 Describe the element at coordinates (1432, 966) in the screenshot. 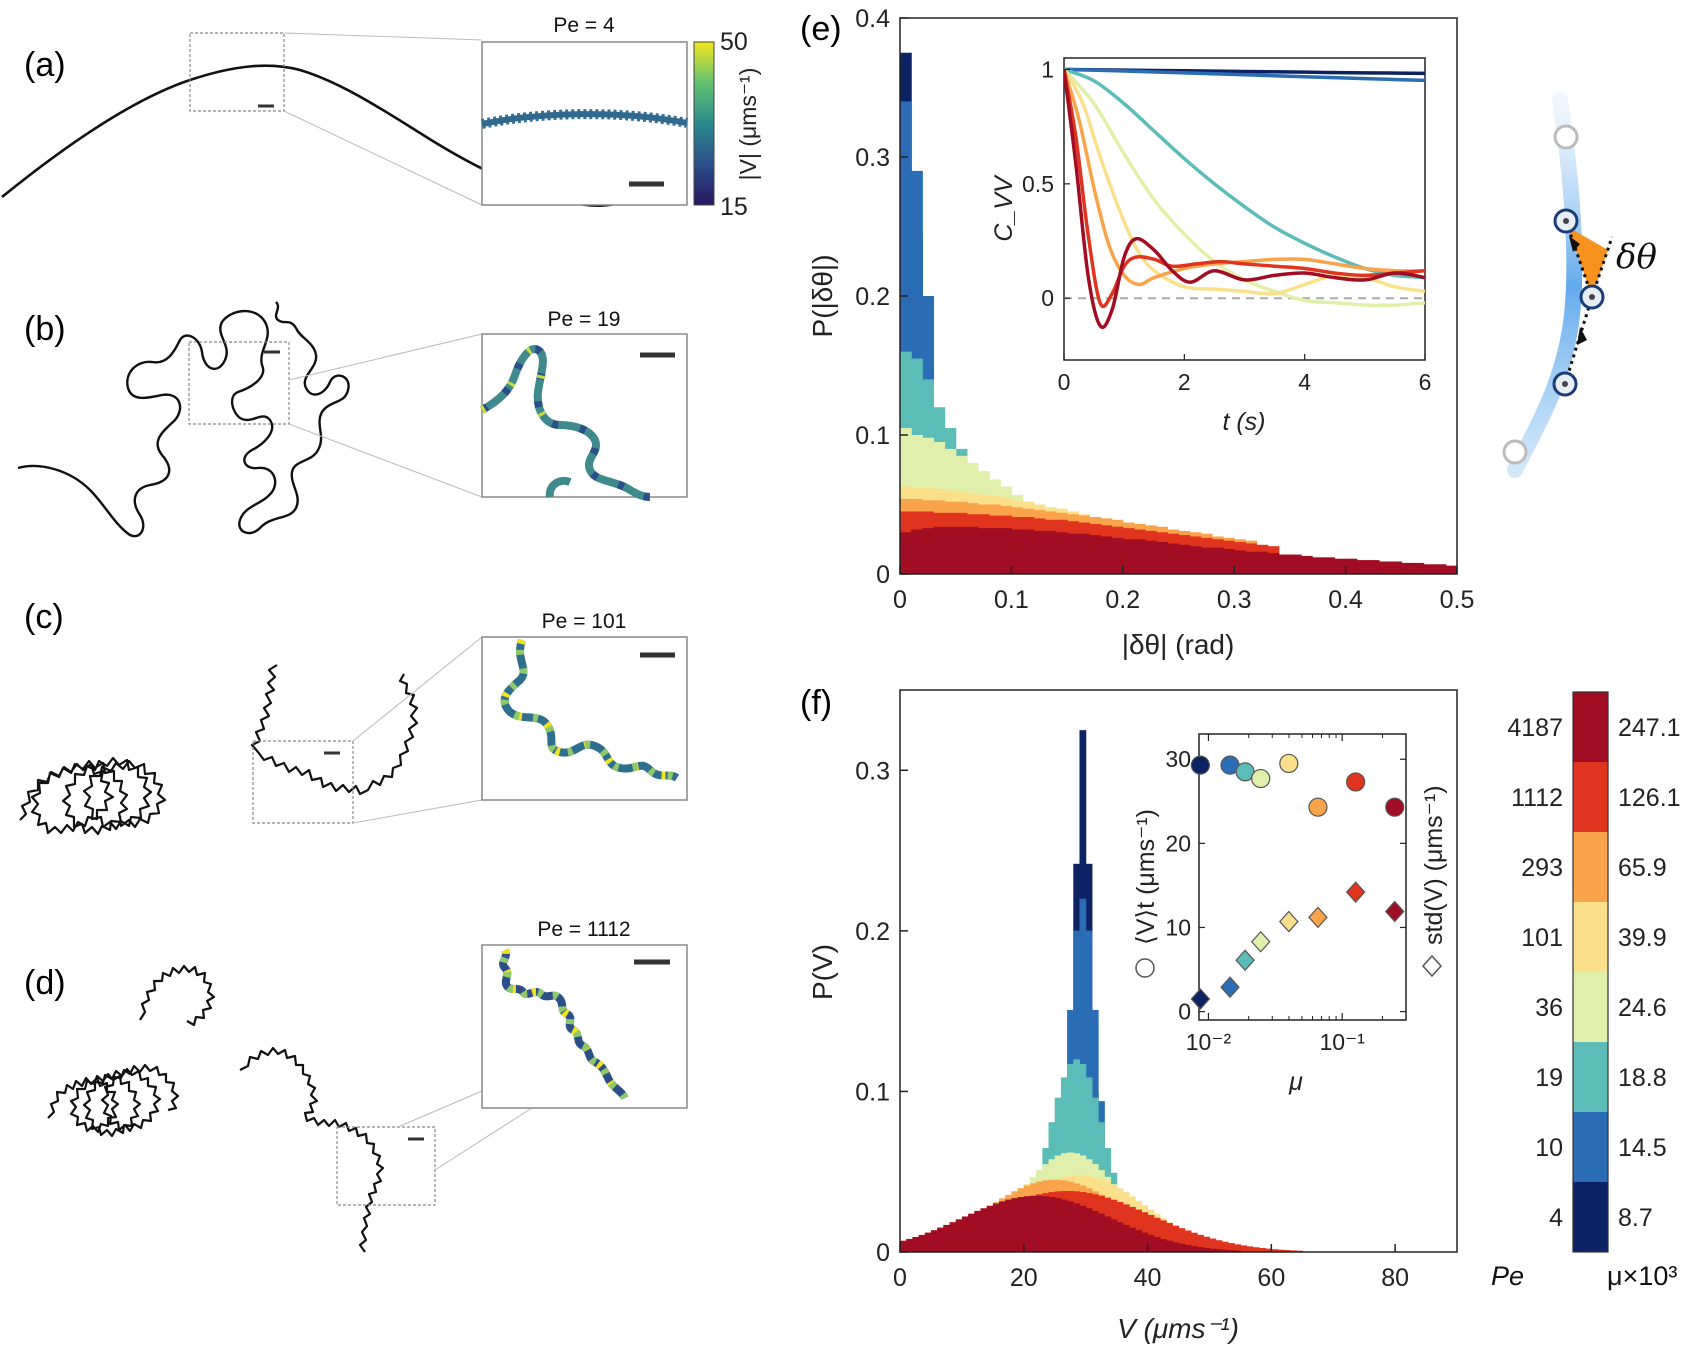

I see `f-inset-std-legend-marker` at that location.